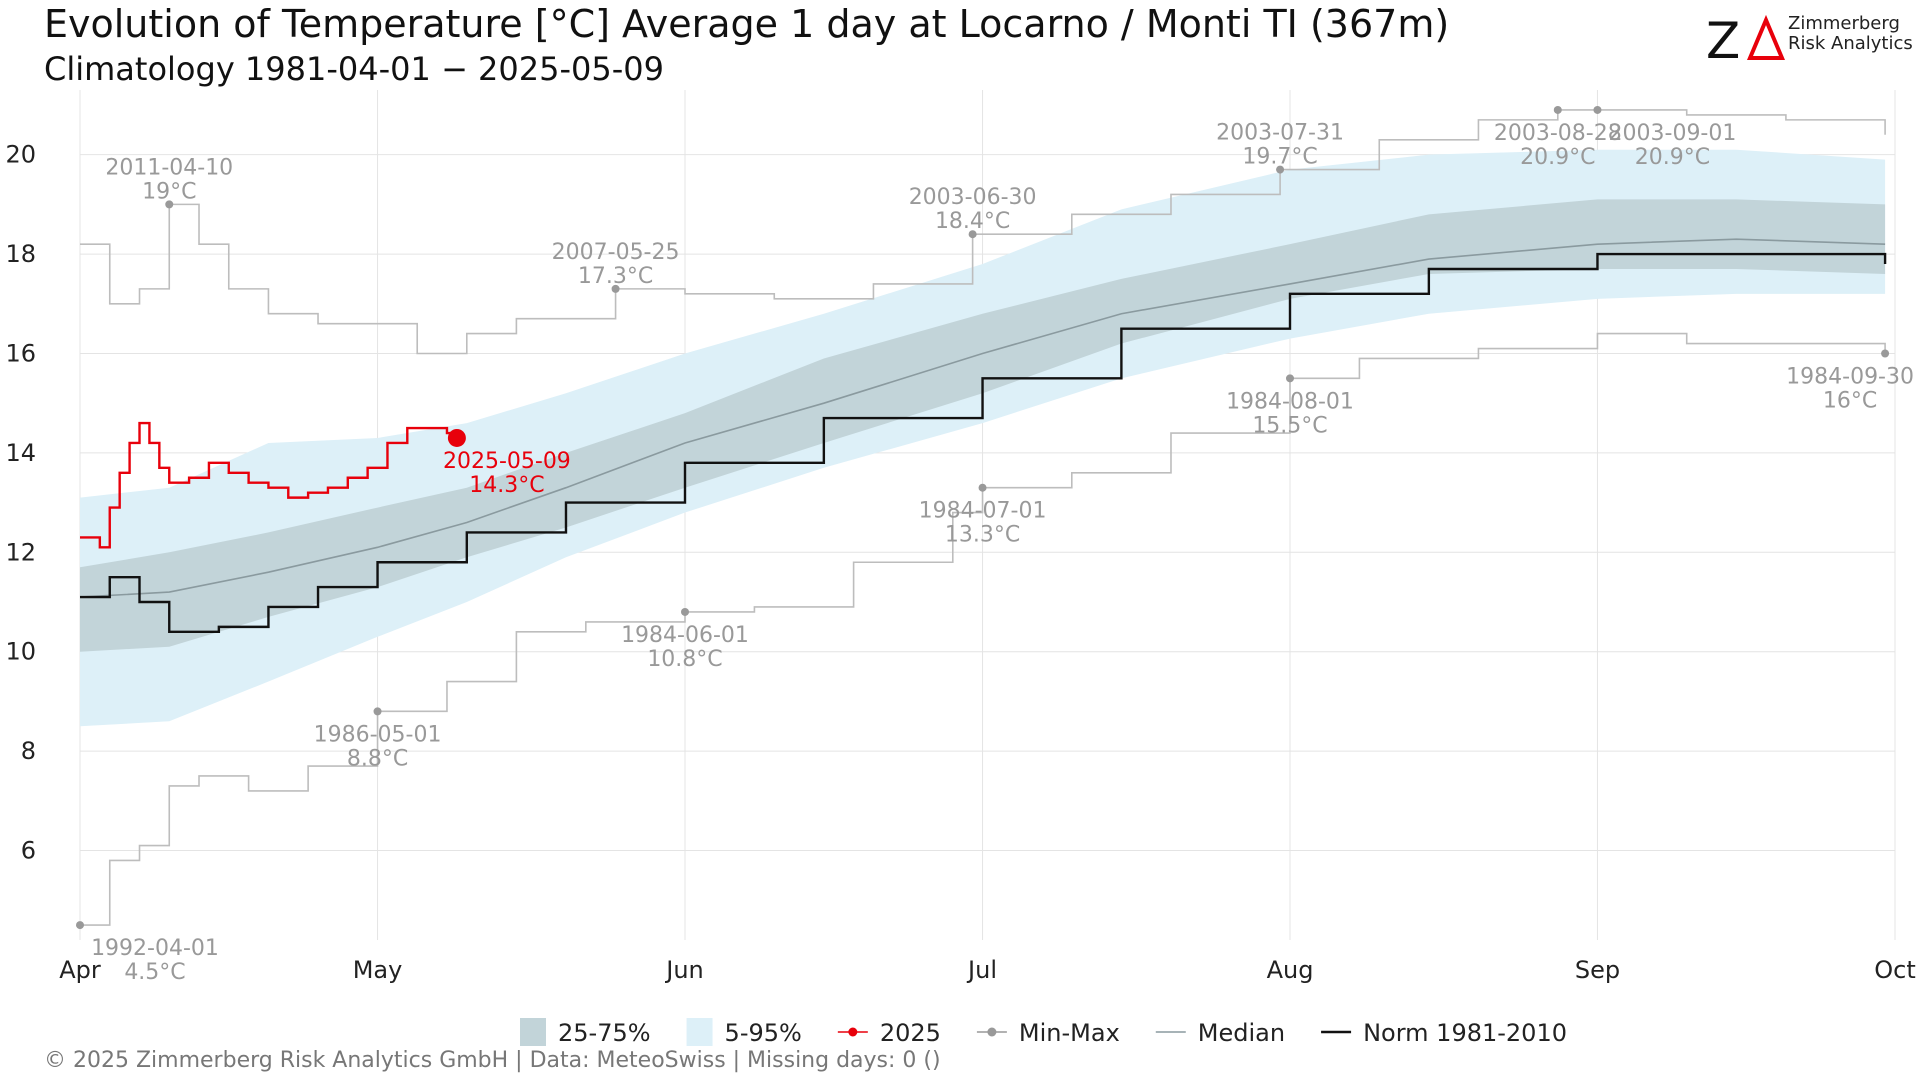 This screenshot has height=1080, width=1920. I want to click on legend-item-band2575: 25-75%, so click(585, 1032).